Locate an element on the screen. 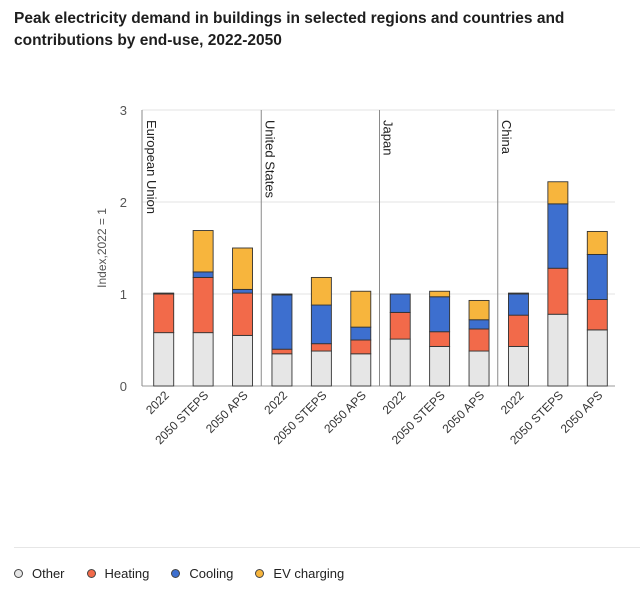 The image size is (640, 594). legend-item: Heating is located at coordinates (118, 573).